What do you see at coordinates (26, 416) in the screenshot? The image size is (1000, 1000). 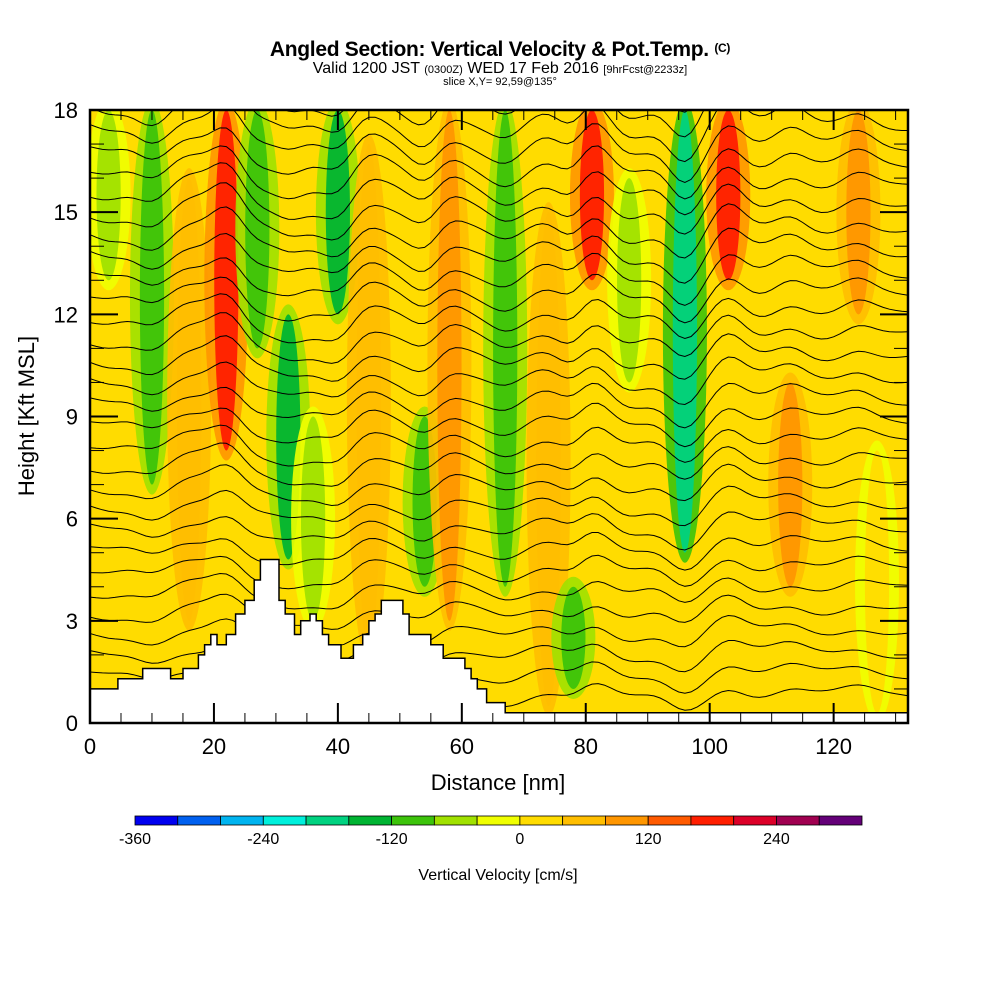 I see `y-axis-title: Height [Kft MSL]` at bounding box center [26, 416].